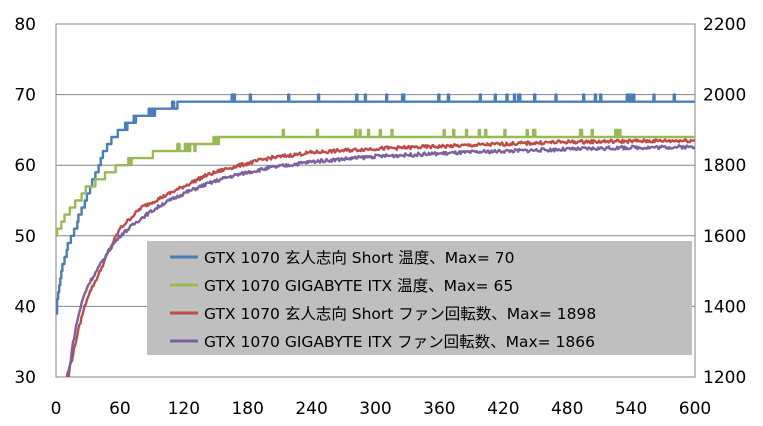 The width and height of the screenshot is (763, 426). Describe the element at coordinates (695, 409) in the screenshot. I see `x-tick-label: 600` at that location.